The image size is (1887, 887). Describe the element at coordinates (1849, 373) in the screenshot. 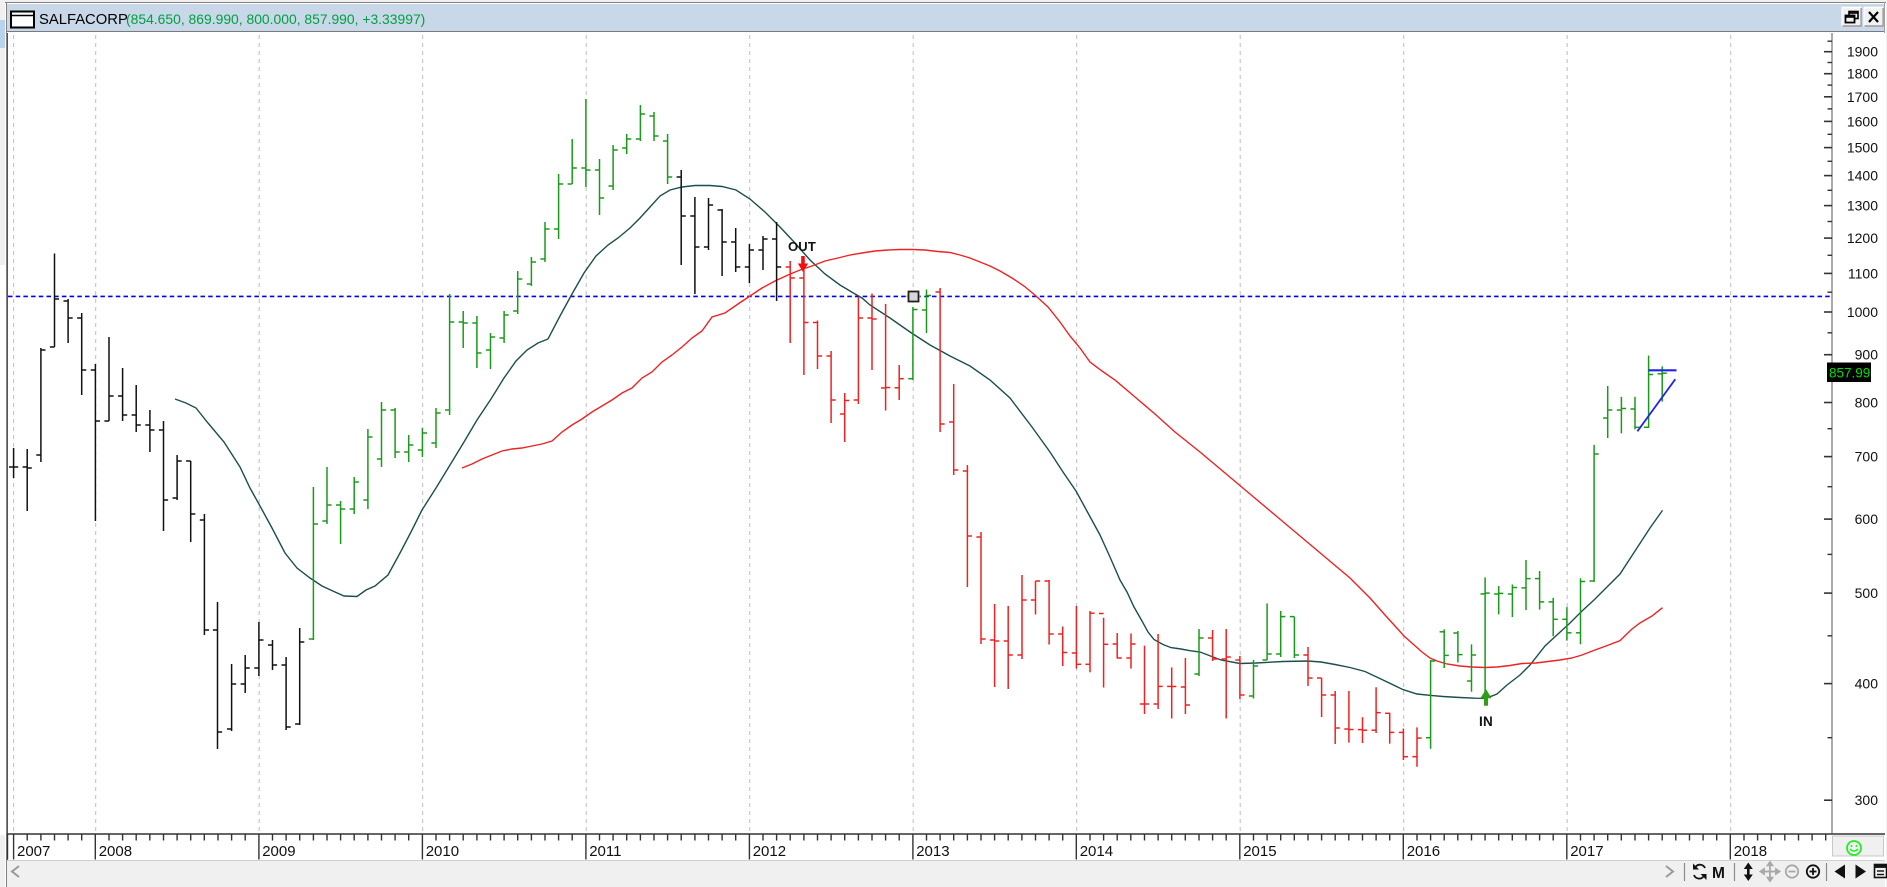

I see `svg-text: 857.99` at that location.